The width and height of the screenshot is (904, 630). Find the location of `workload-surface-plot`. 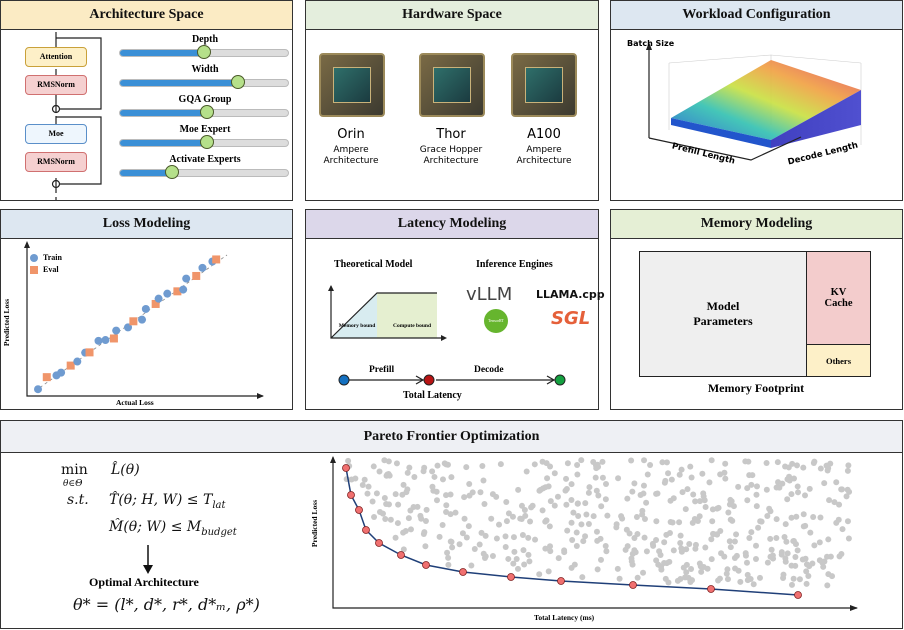

workload-surface-plot is located at coordinates (754, 101).